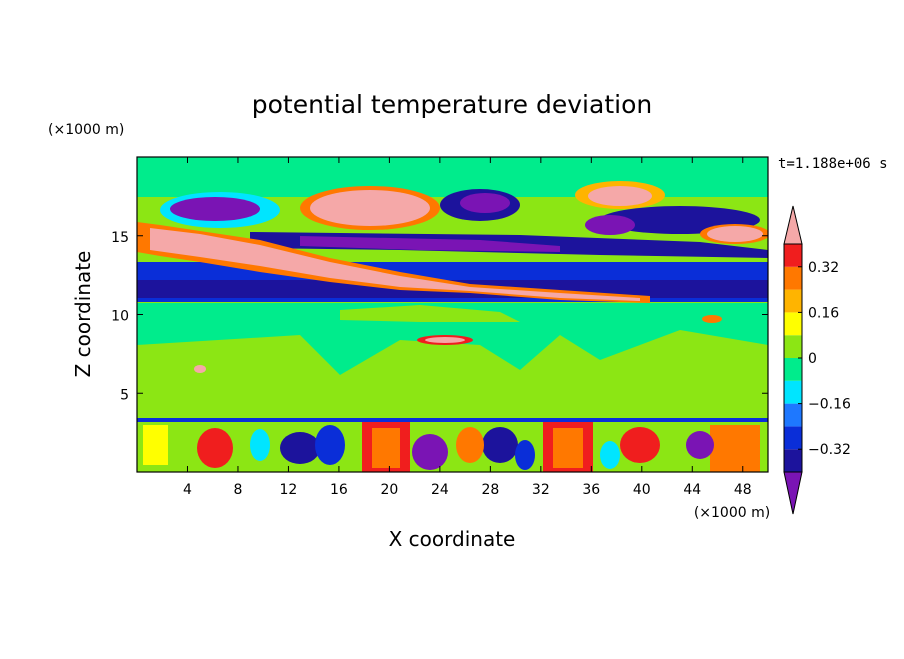 This screenshot has height=659, width=904. What do you see at coordinates (743, 490) in the screenshot?
I see `x-tick-label: 48` at bounding box center [743, 490].